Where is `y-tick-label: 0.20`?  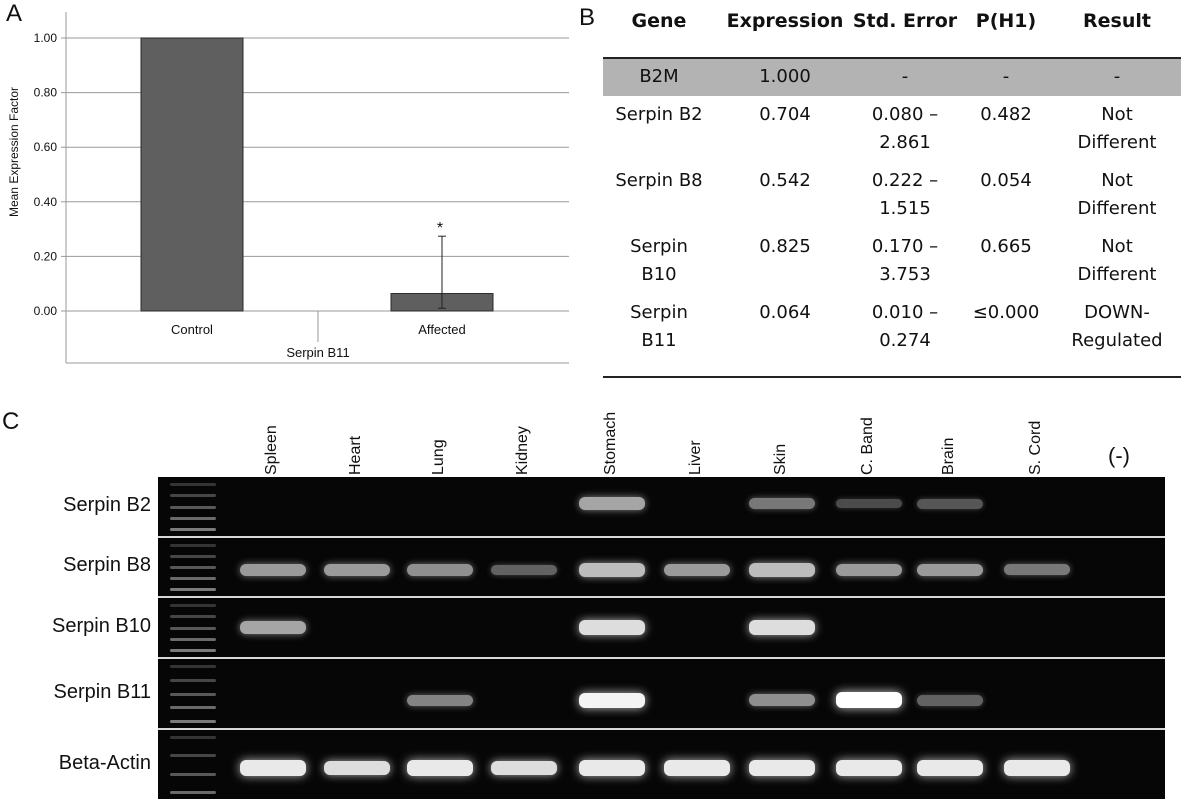
y-tick-label: 0.20 is located at coordinates (46, 256).